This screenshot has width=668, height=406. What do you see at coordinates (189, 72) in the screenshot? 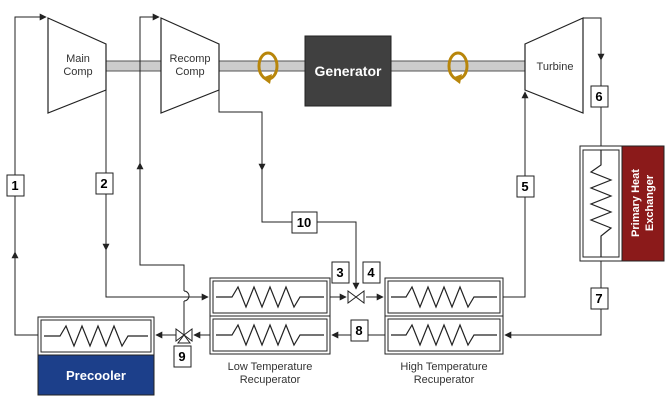
I see `recomp-comp-label-2: Comp` at bounding box center [189, 72].